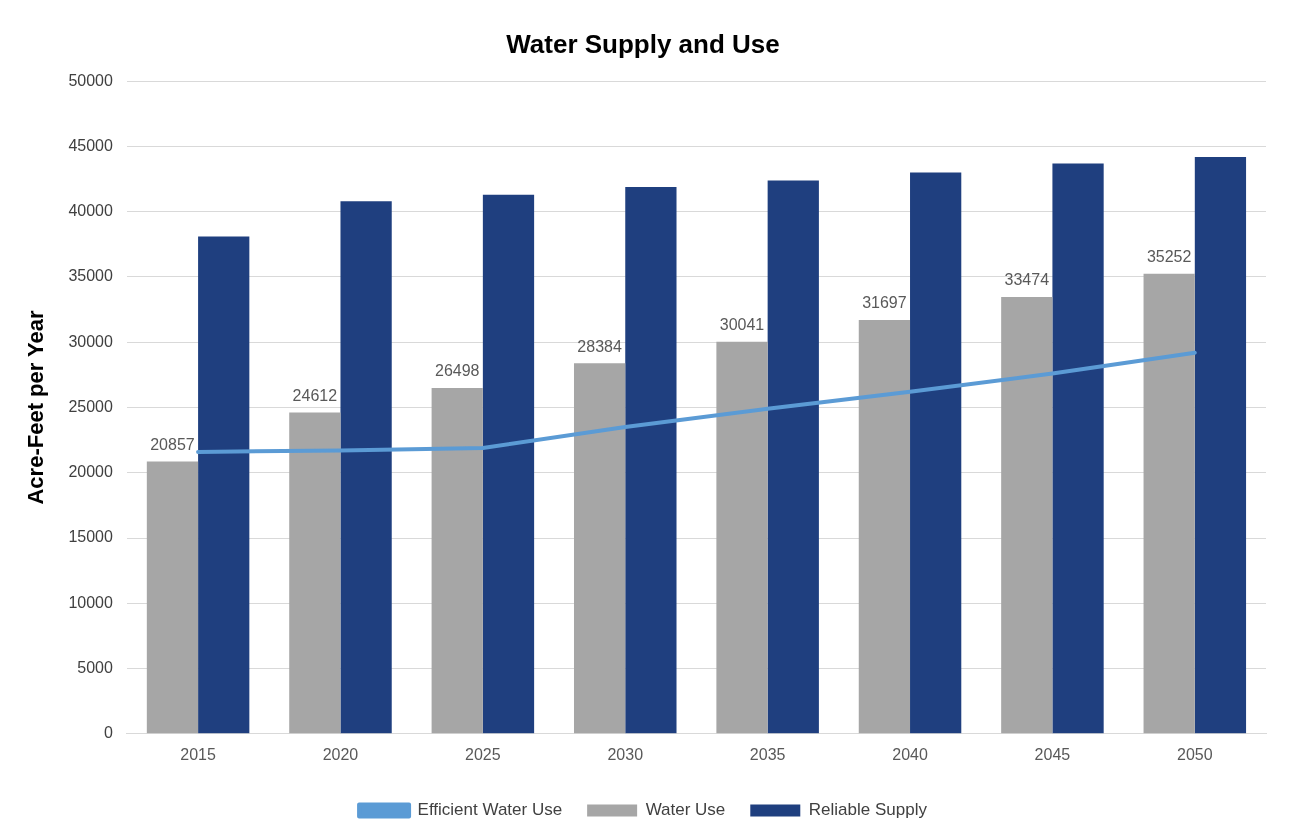 The width and height of the screenshot is (1306, 839). Describe the element at coordinates (90, 406) in the screenshot. I see `y-tick-label: 25000` at that location.